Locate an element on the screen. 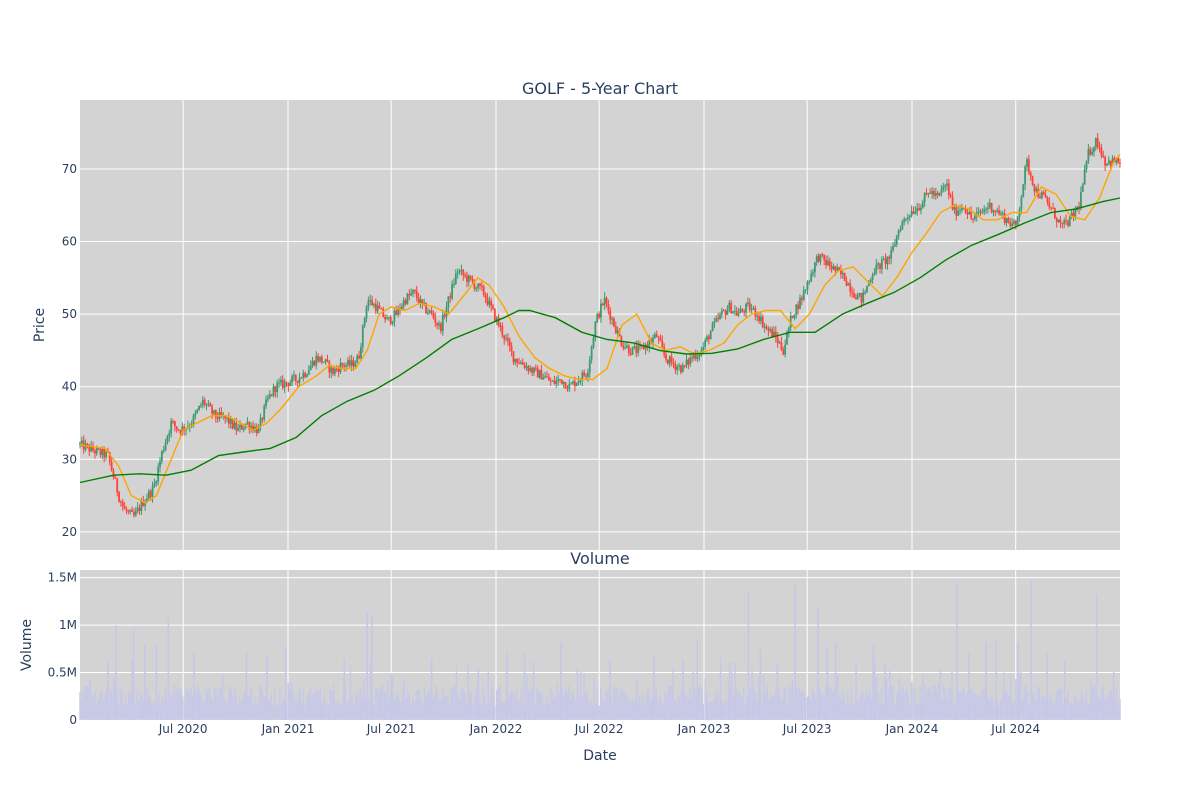 The width and height of the screenshot is (1200, 800). volume-y-tick-1: 0.5M is located at coordinates (62, 673).